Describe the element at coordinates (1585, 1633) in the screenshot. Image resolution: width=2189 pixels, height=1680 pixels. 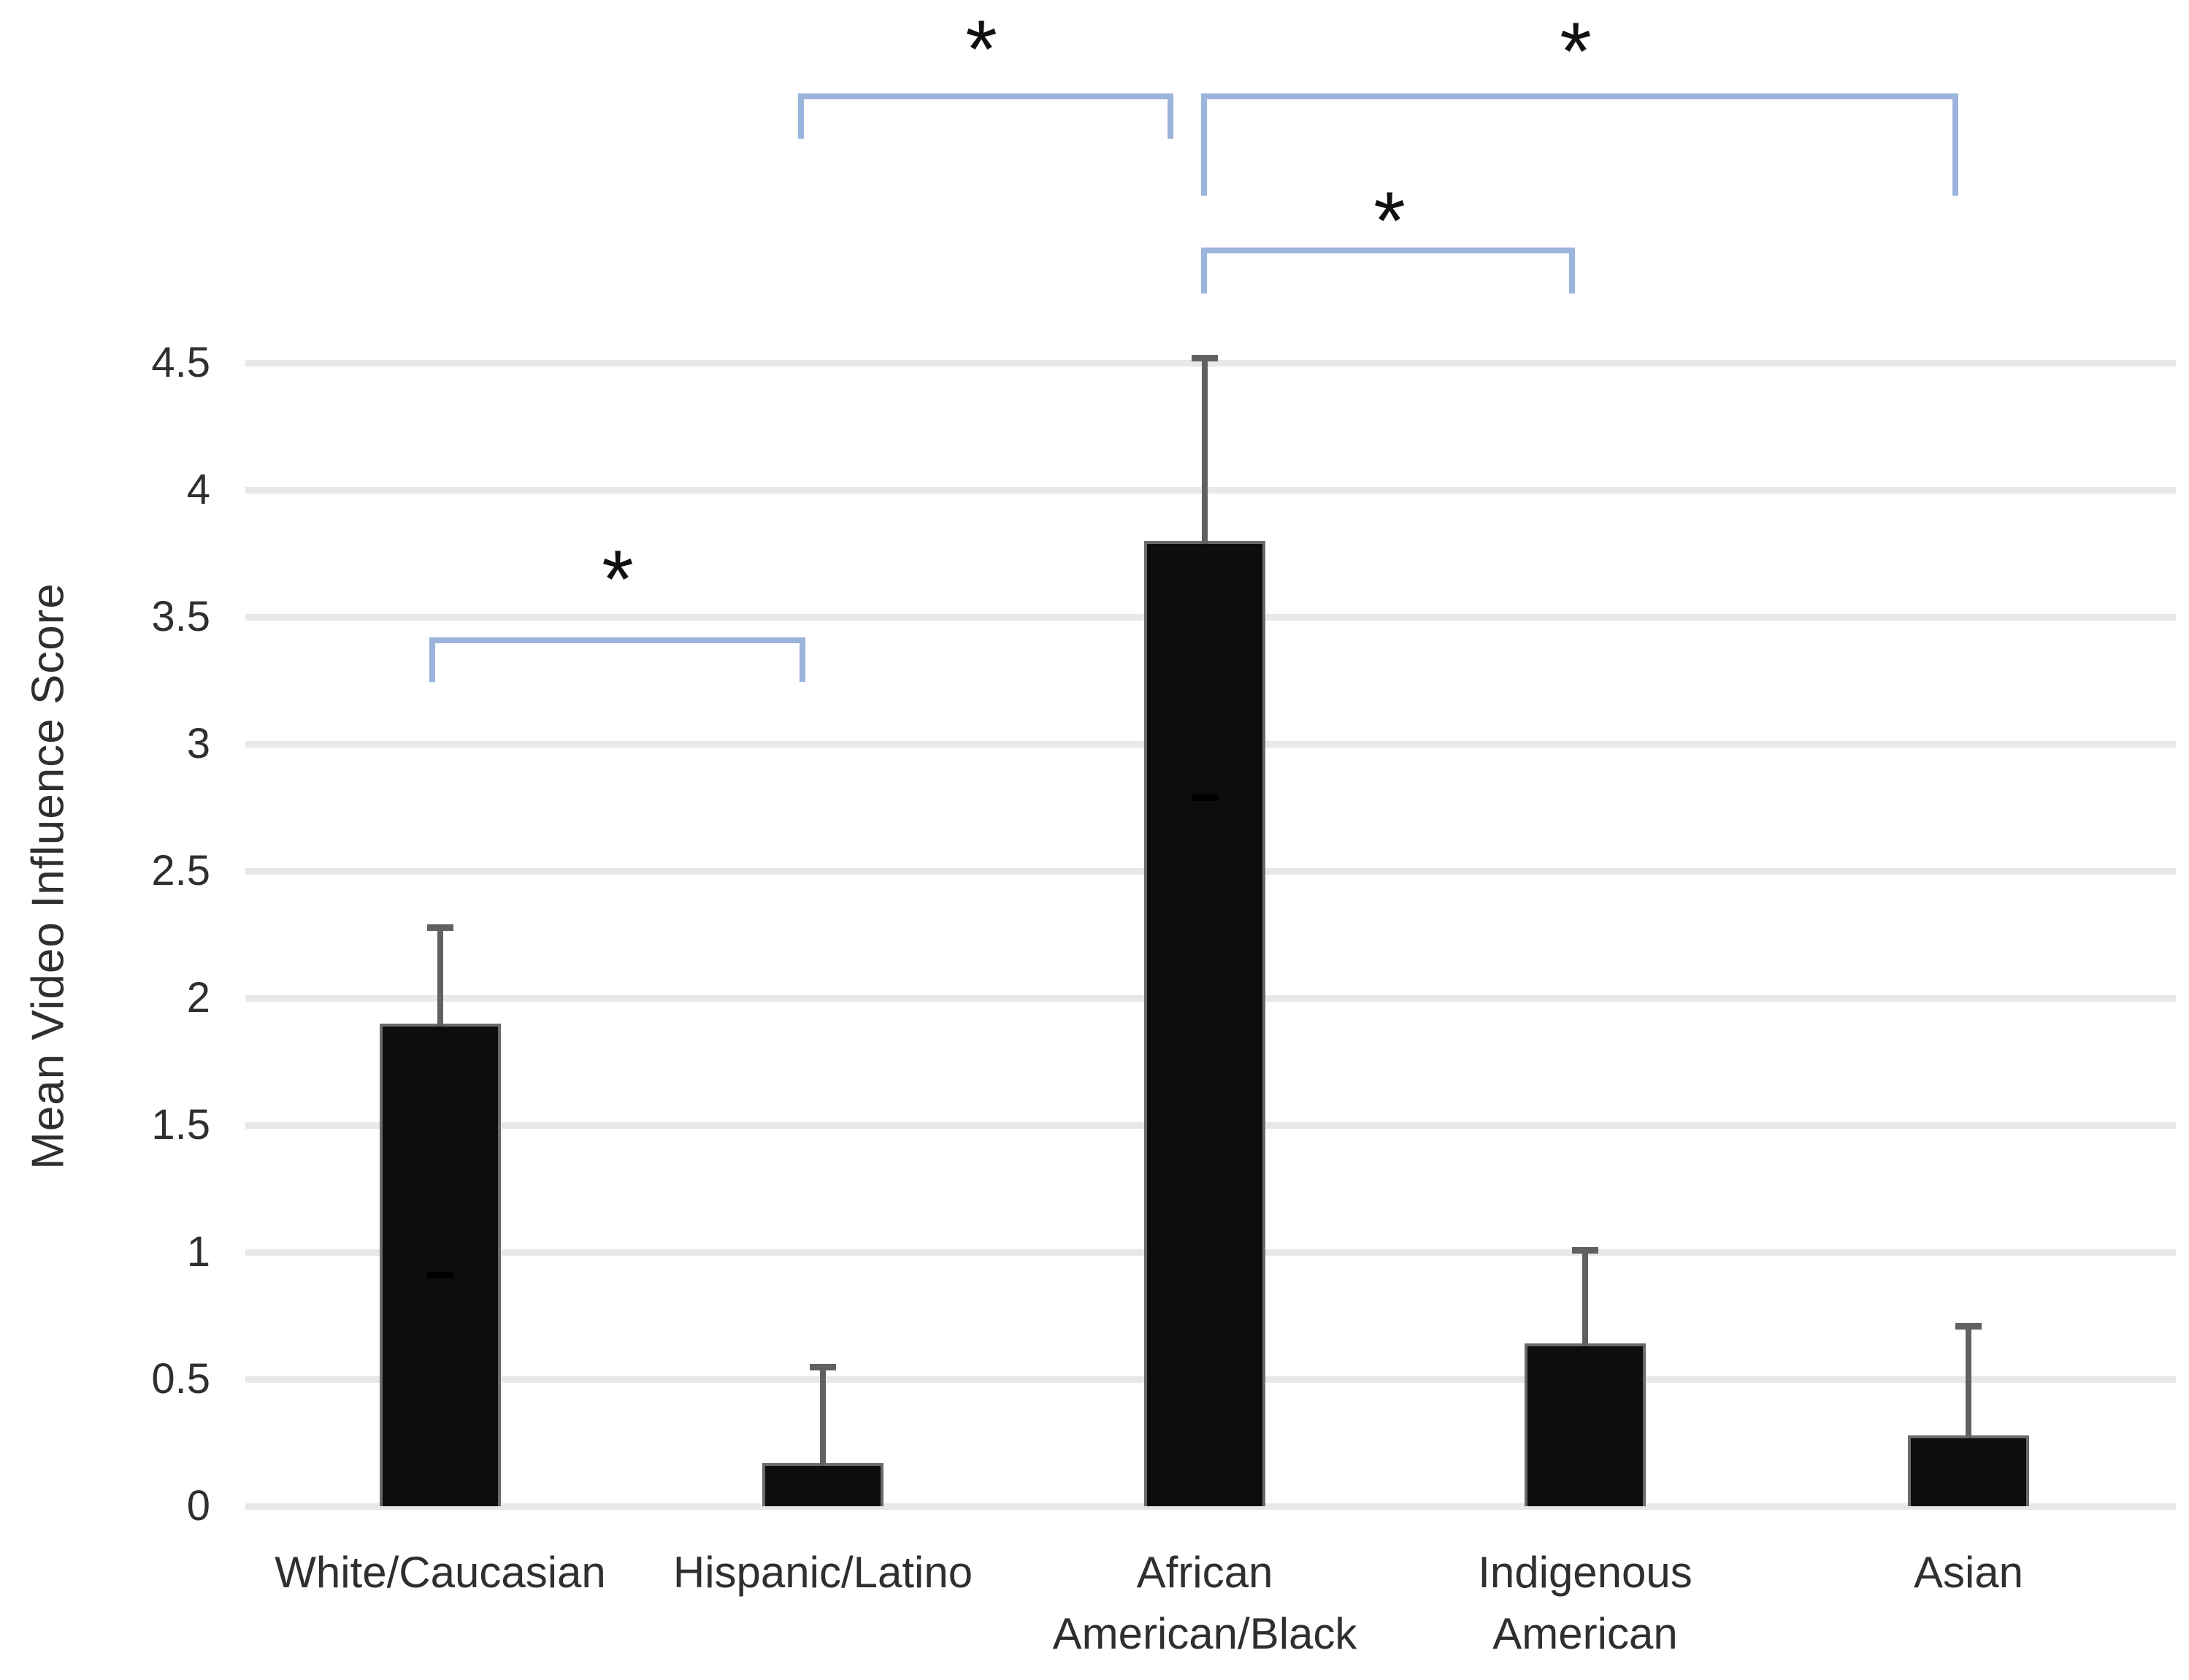
I see `x-category-label: American` at that location.